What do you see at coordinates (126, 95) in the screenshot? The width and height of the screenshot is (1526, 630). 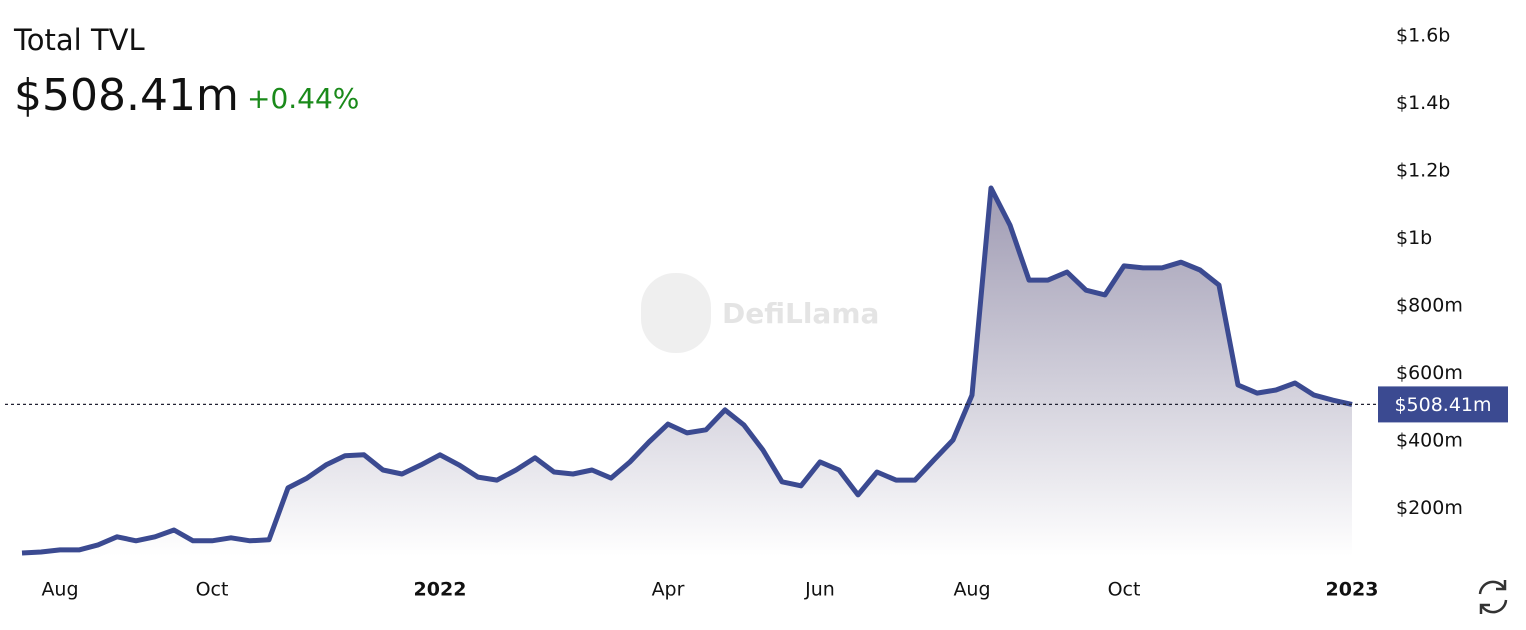 I see `current-value: $508.41m` at bounding box center [126, 95].